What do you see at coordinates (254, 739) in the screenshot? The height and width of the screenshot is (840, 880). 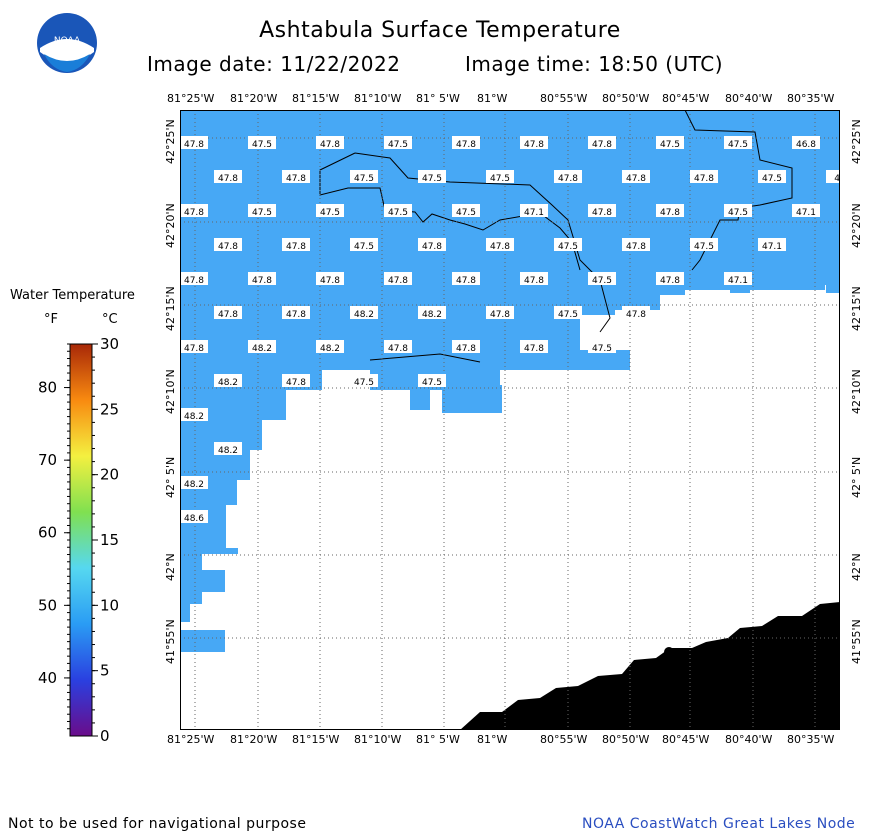 I see `lon-label: 81°20'W` at bounding box center [254, 739].